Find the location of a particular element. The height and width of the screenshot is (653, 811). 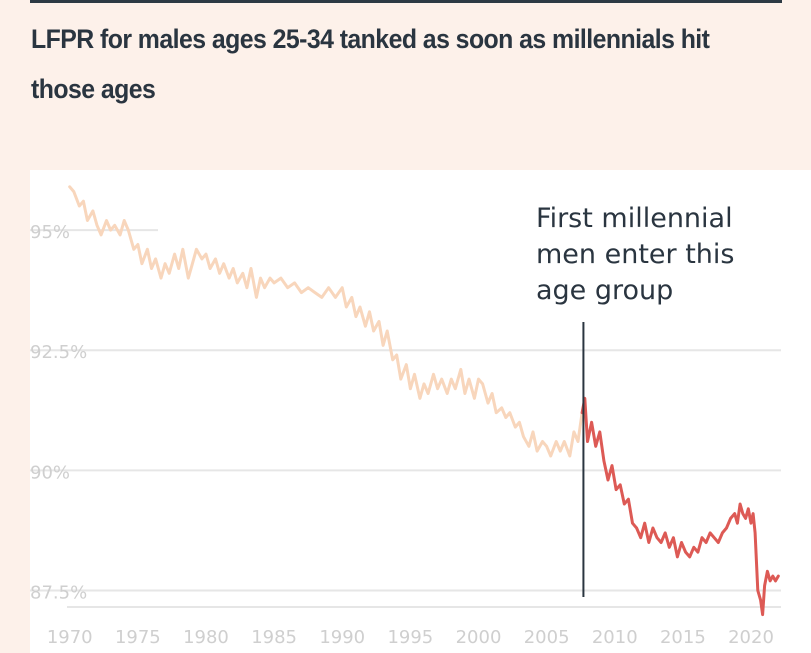

x-tick-label: 1975 is located at coordinates (138, 637).